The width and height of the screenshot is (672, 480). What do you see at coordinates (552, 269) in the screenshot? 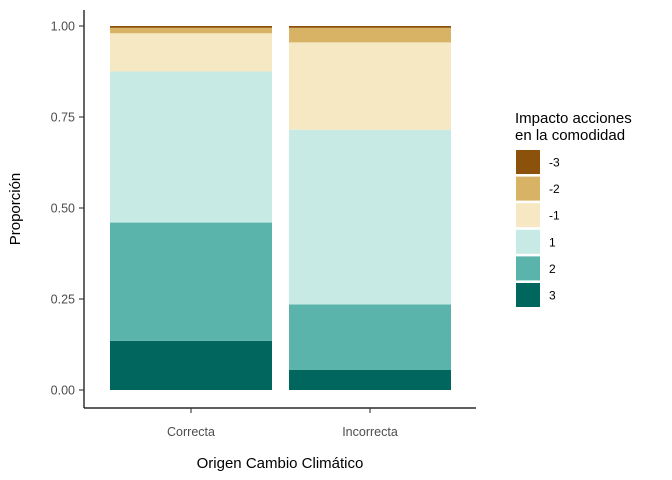
I see `legend-label-5: 2` at bounding box center [552, 269].